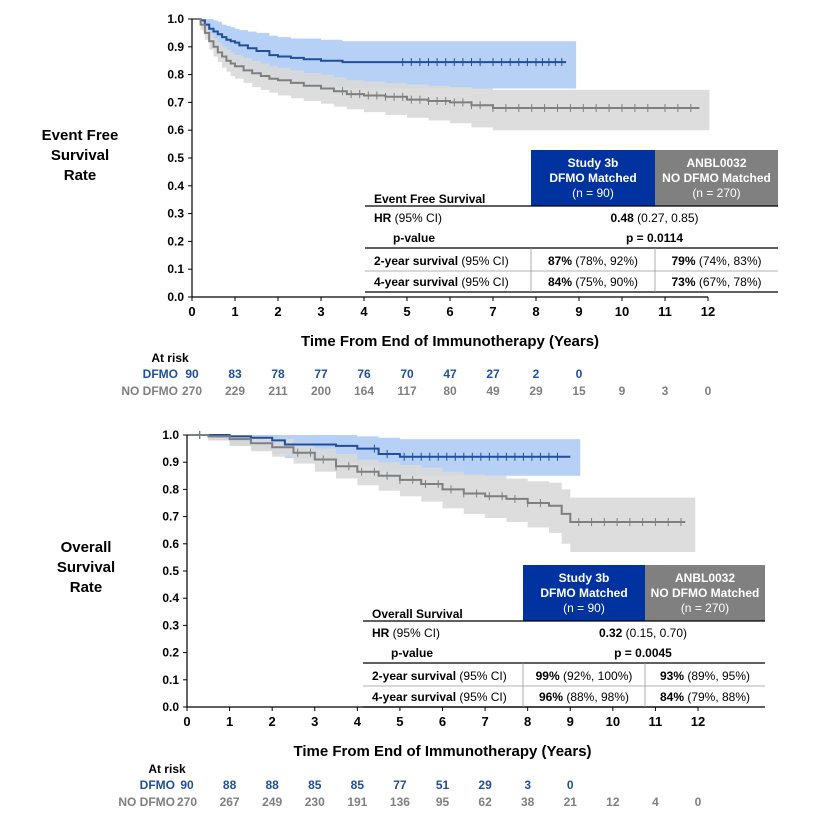 The height and width of the screenshot is (817, 832). I want to click on at-risk-count: 27, so click(493, 374).